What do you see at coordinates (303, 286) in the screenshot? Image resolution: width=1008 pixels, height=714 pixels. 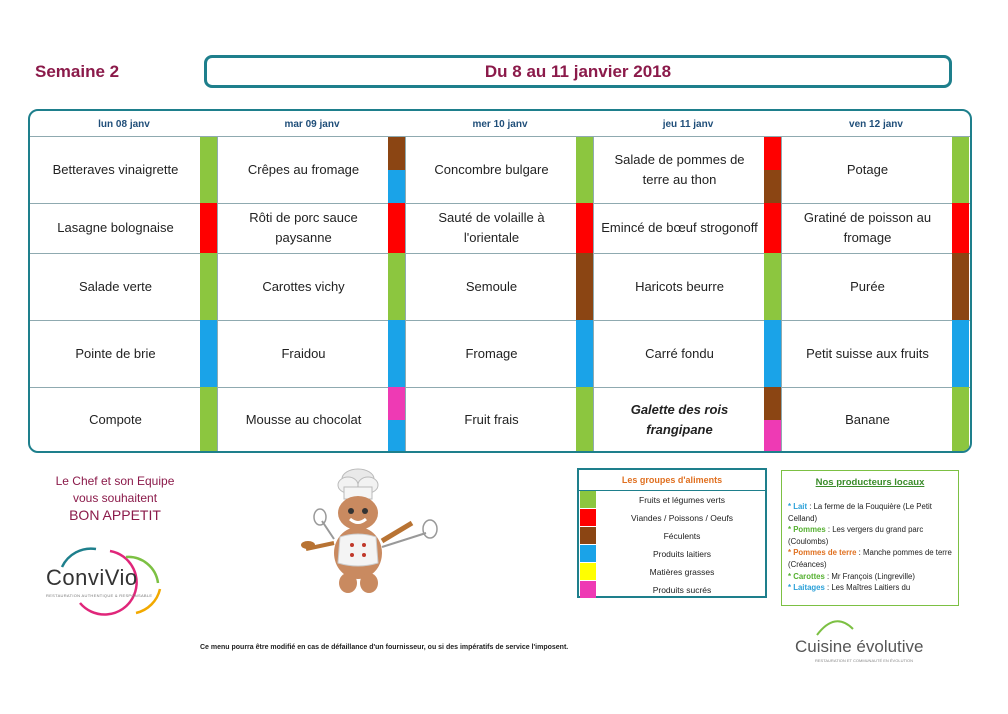 I see `menu-dish: Carottes vichy` at bounding box center [303, 286].